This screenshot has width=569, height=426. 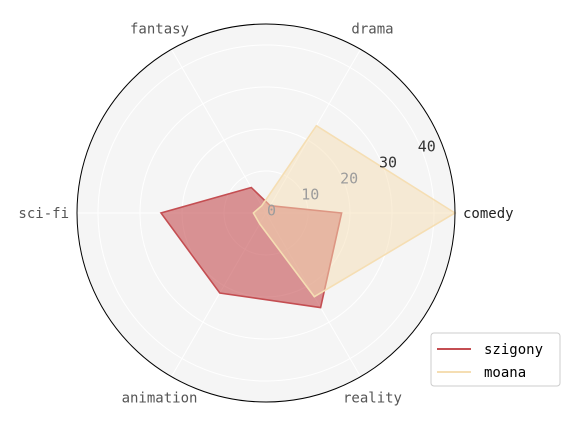 I want to click on series-area-moana, so click(x=354, y=211).